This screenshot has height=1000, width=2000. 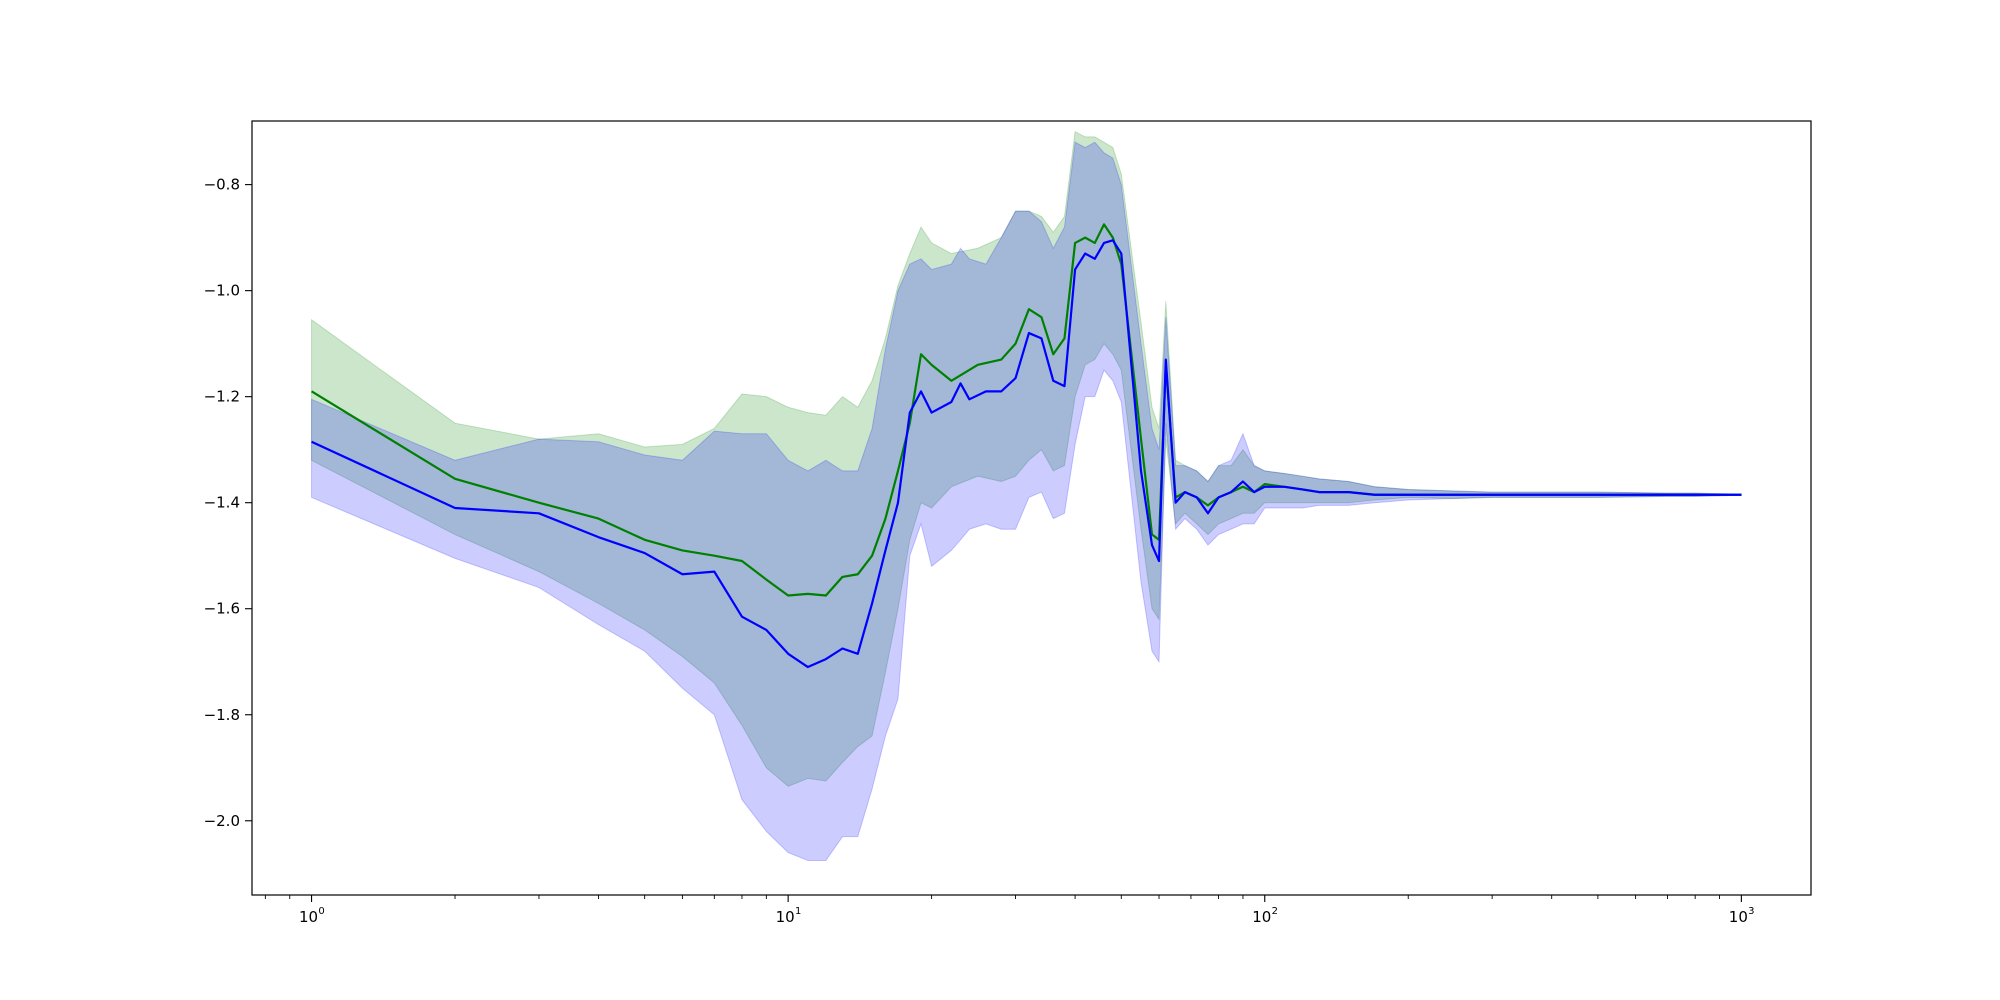 I want to click on y-tick-label: −1.0, so click(x=222, y=291).